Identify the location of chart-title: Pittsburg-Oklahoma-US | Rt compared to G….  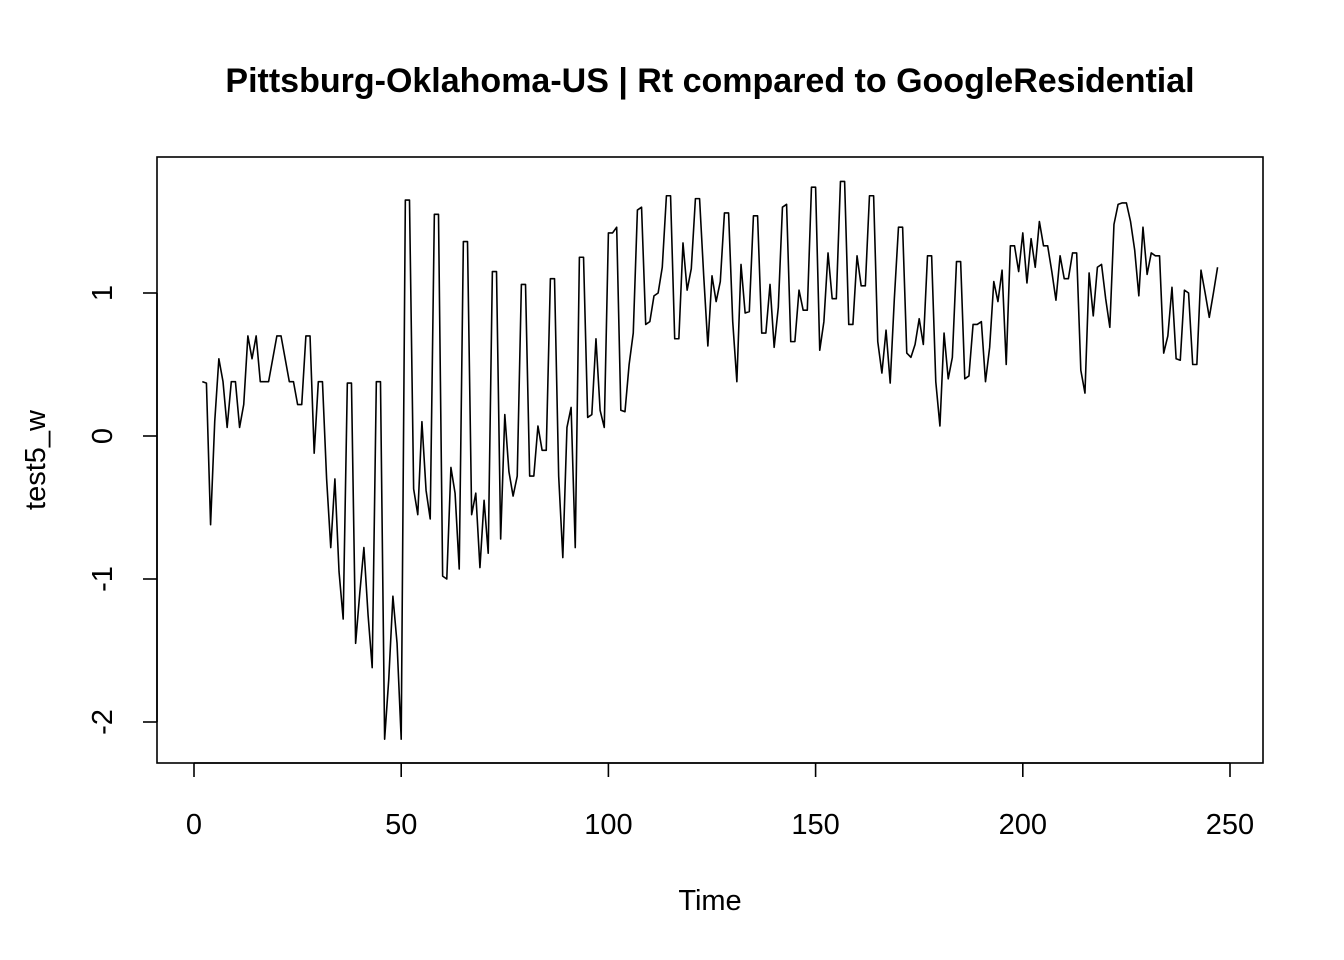
(709, 81).